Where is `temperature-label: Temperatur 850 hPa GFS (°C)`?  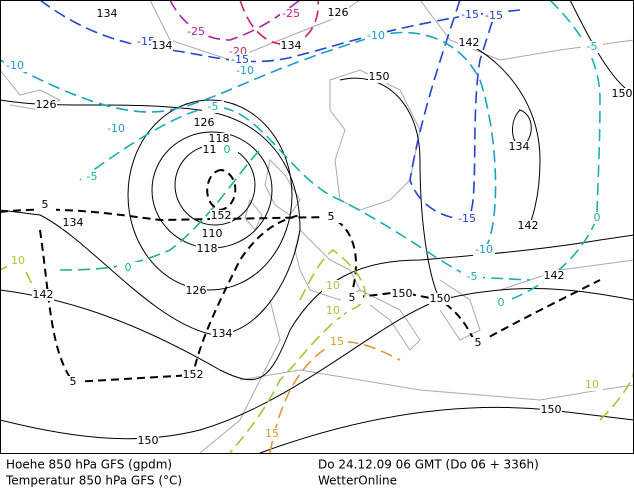
temperature-label: Temperatur 850 hPa GFS (°C) is located at coordinates (93, 481).